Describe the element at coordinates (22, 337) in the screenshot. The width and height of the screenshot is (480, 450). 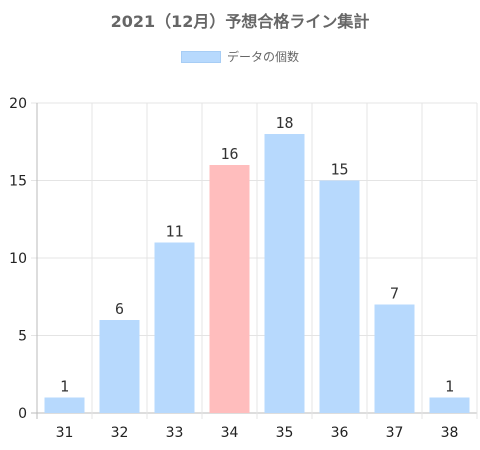
I see `y-tick-label: 5` at that location.